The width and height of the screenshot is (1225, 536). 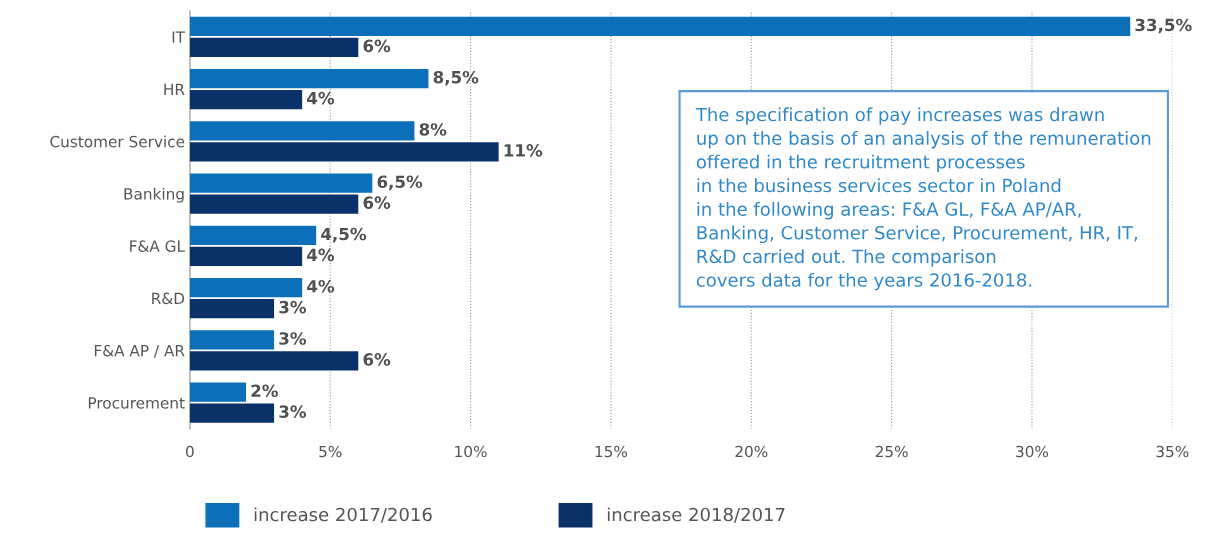 I want to click on y-tick-label: F&A GL, so click(x=157, y=246).